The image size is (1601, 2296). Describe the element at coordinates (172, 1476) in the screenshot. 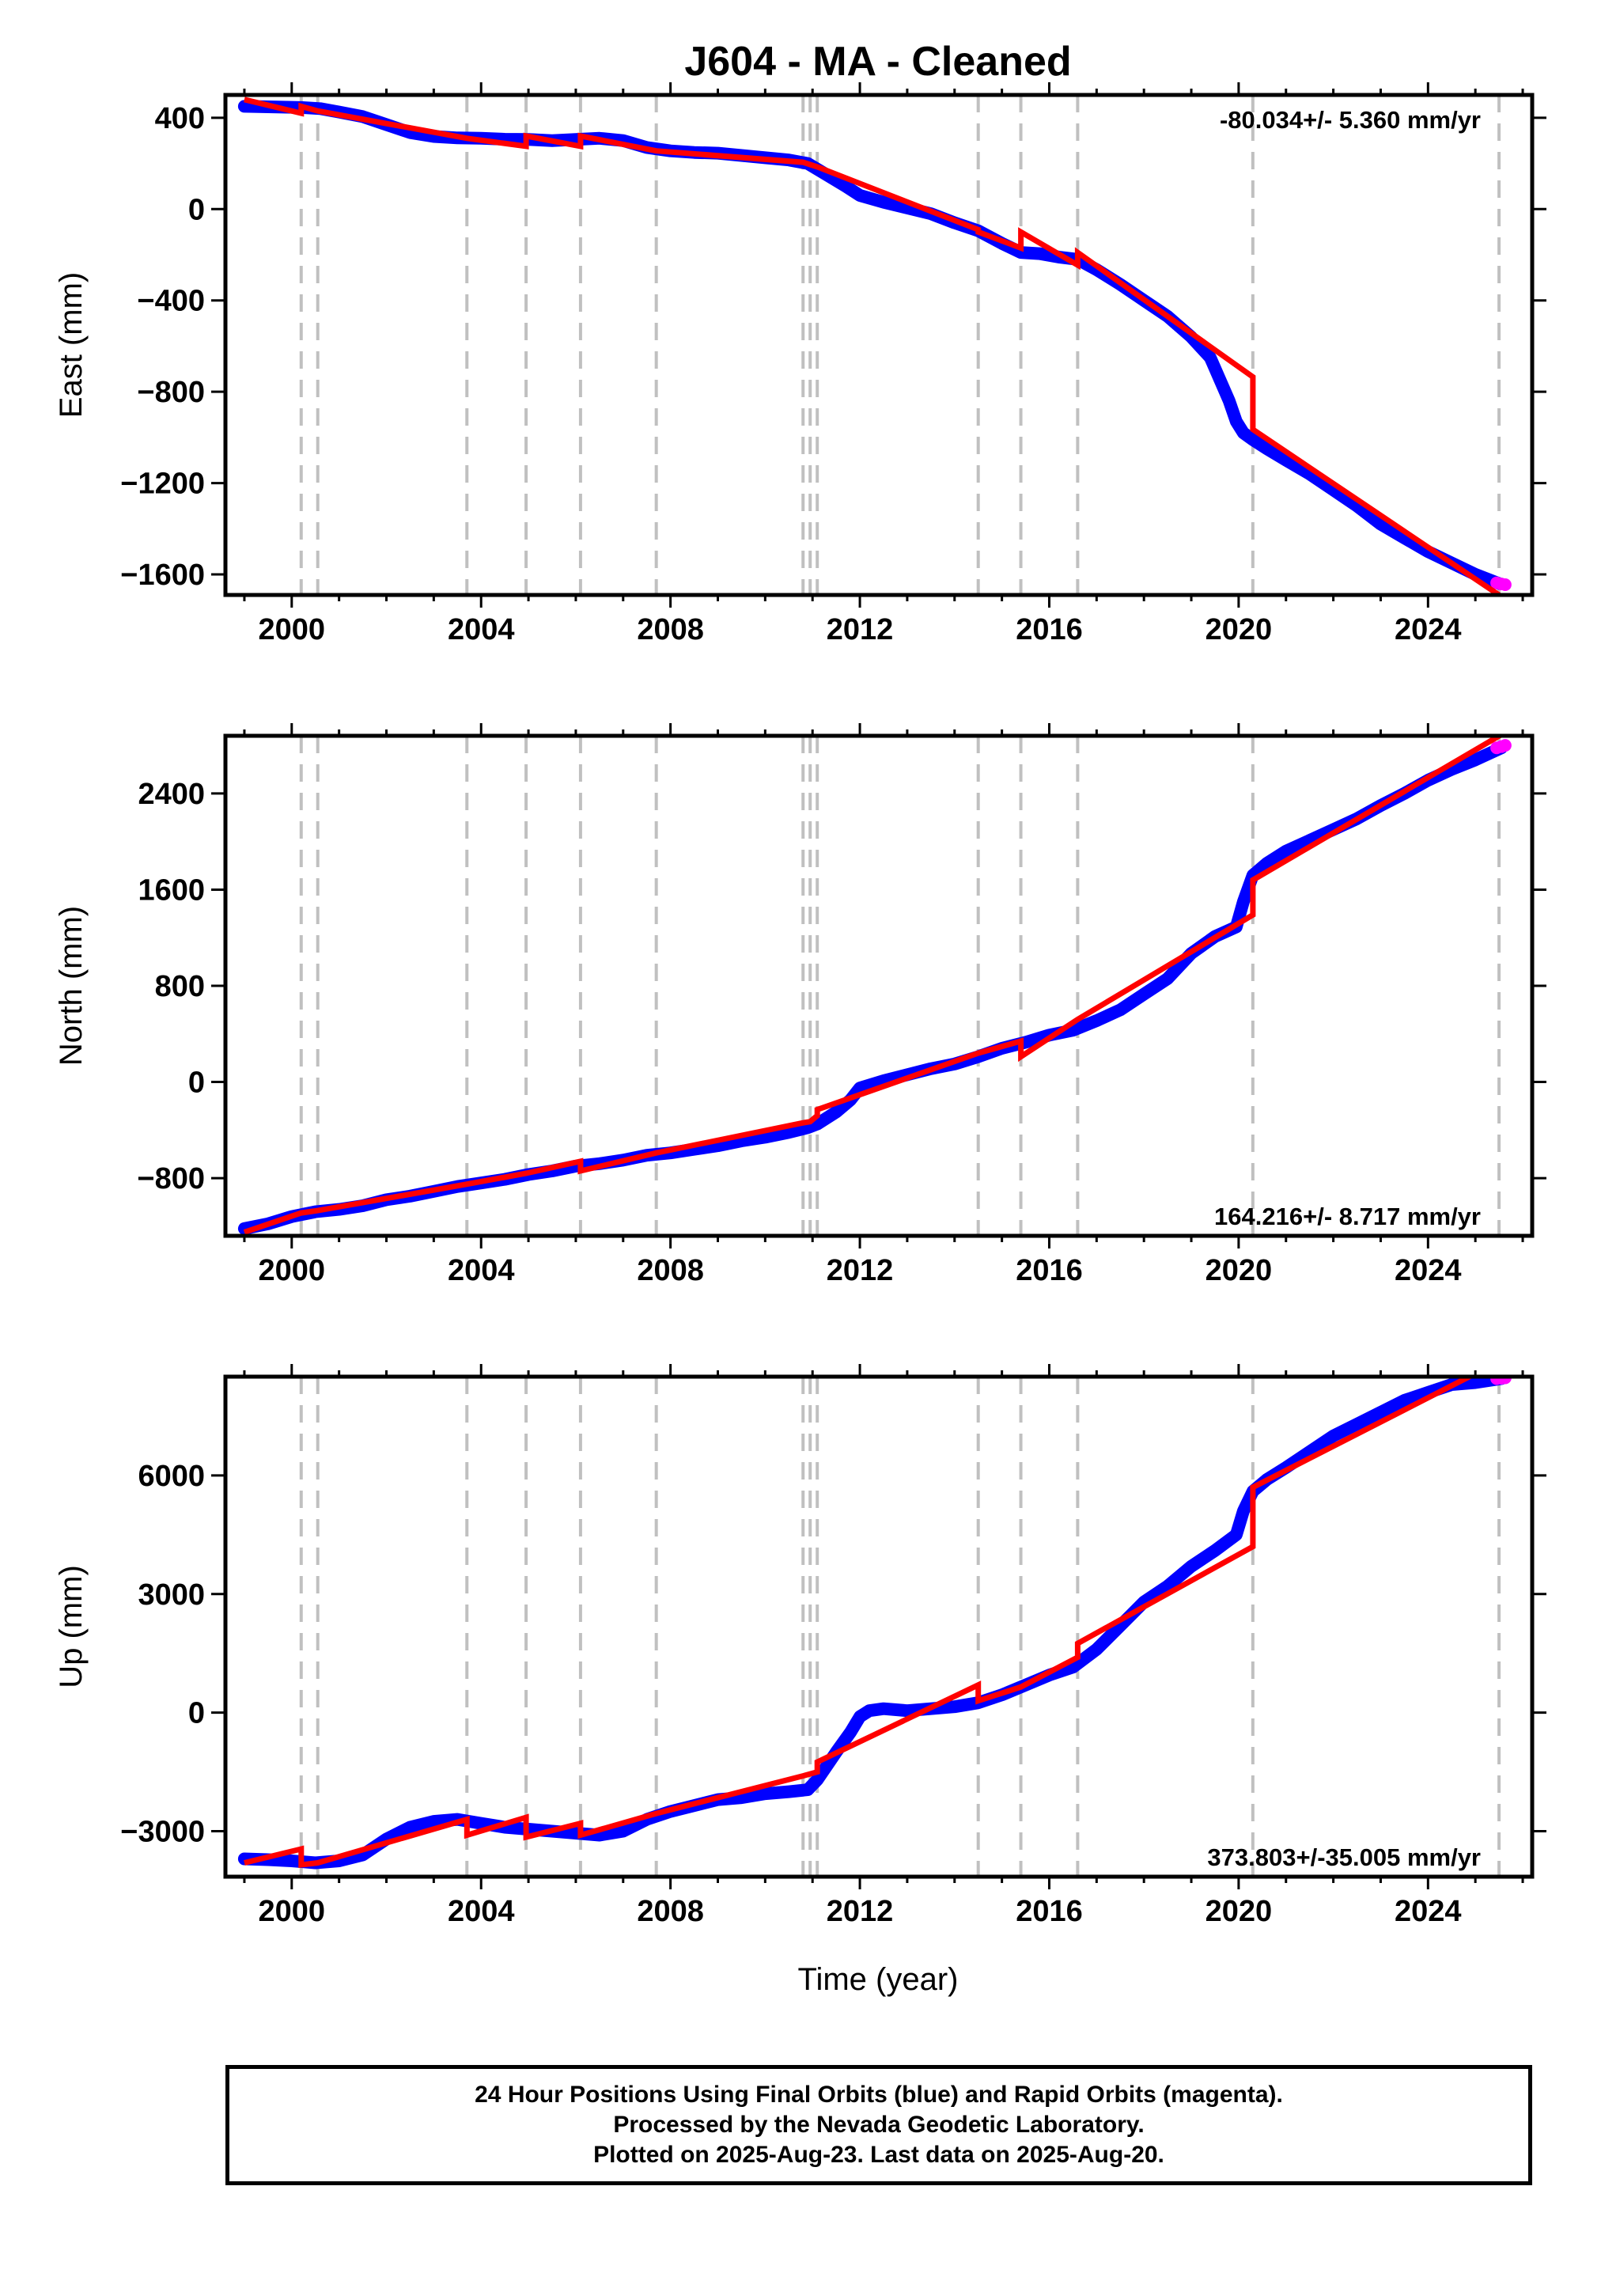

I see `y-tick-label: 6000` at that location.